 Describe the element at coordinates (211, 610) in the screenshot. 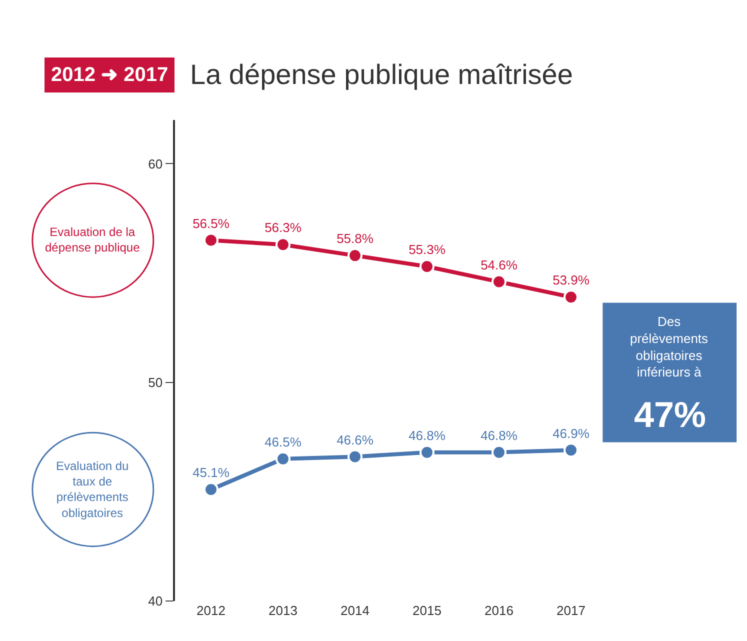

I see `x-tick-label: 2012` at that location.